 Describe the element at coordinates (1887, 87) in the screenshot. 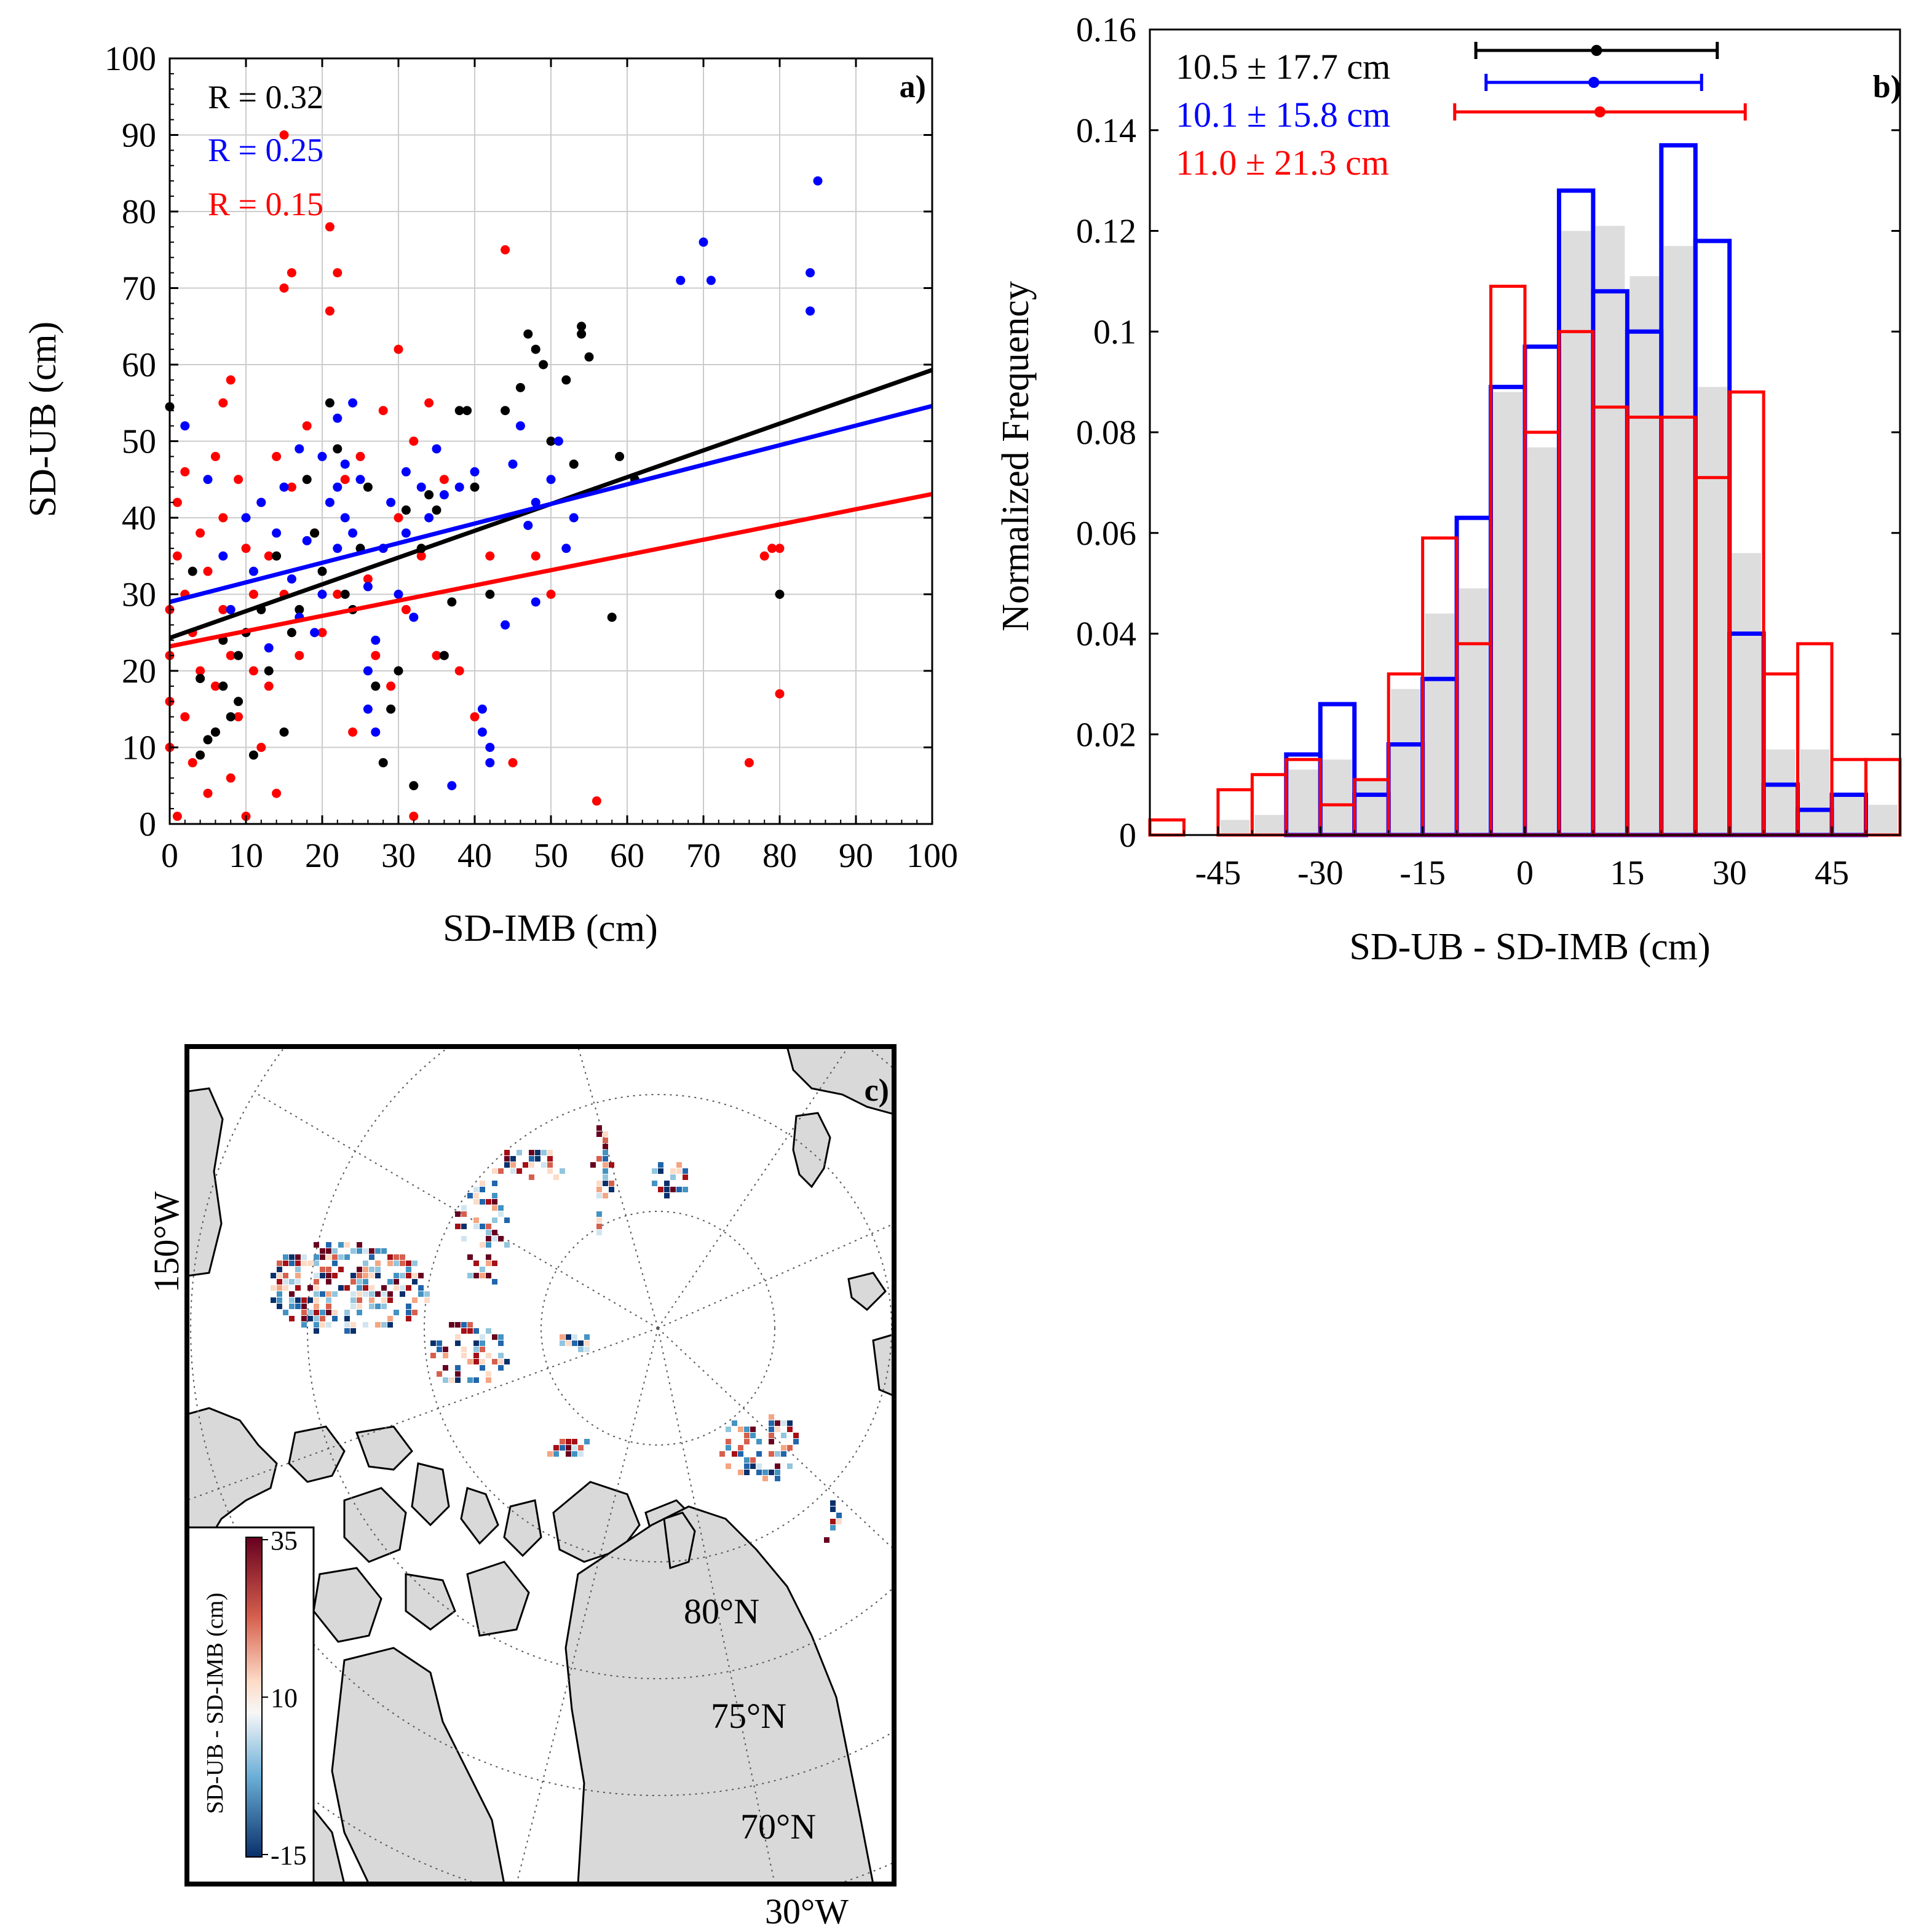

I see `panel-b-label: b)` at that location.